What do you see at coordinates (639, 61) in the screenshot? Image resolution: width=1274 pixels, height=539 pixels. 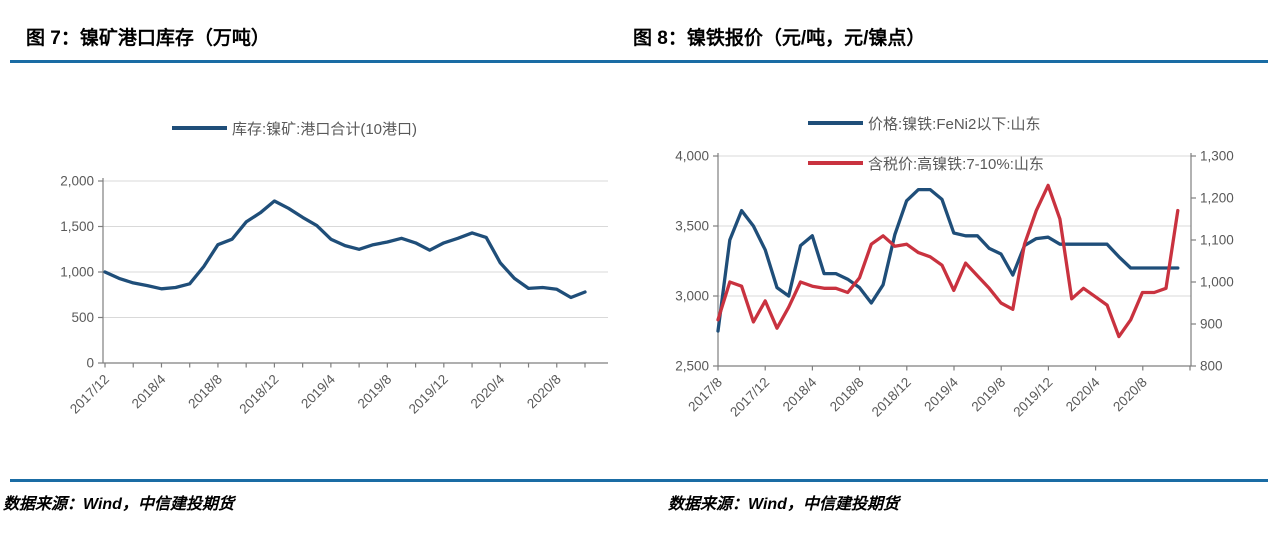 I see `header-rule` at bounding box center [639, 61].